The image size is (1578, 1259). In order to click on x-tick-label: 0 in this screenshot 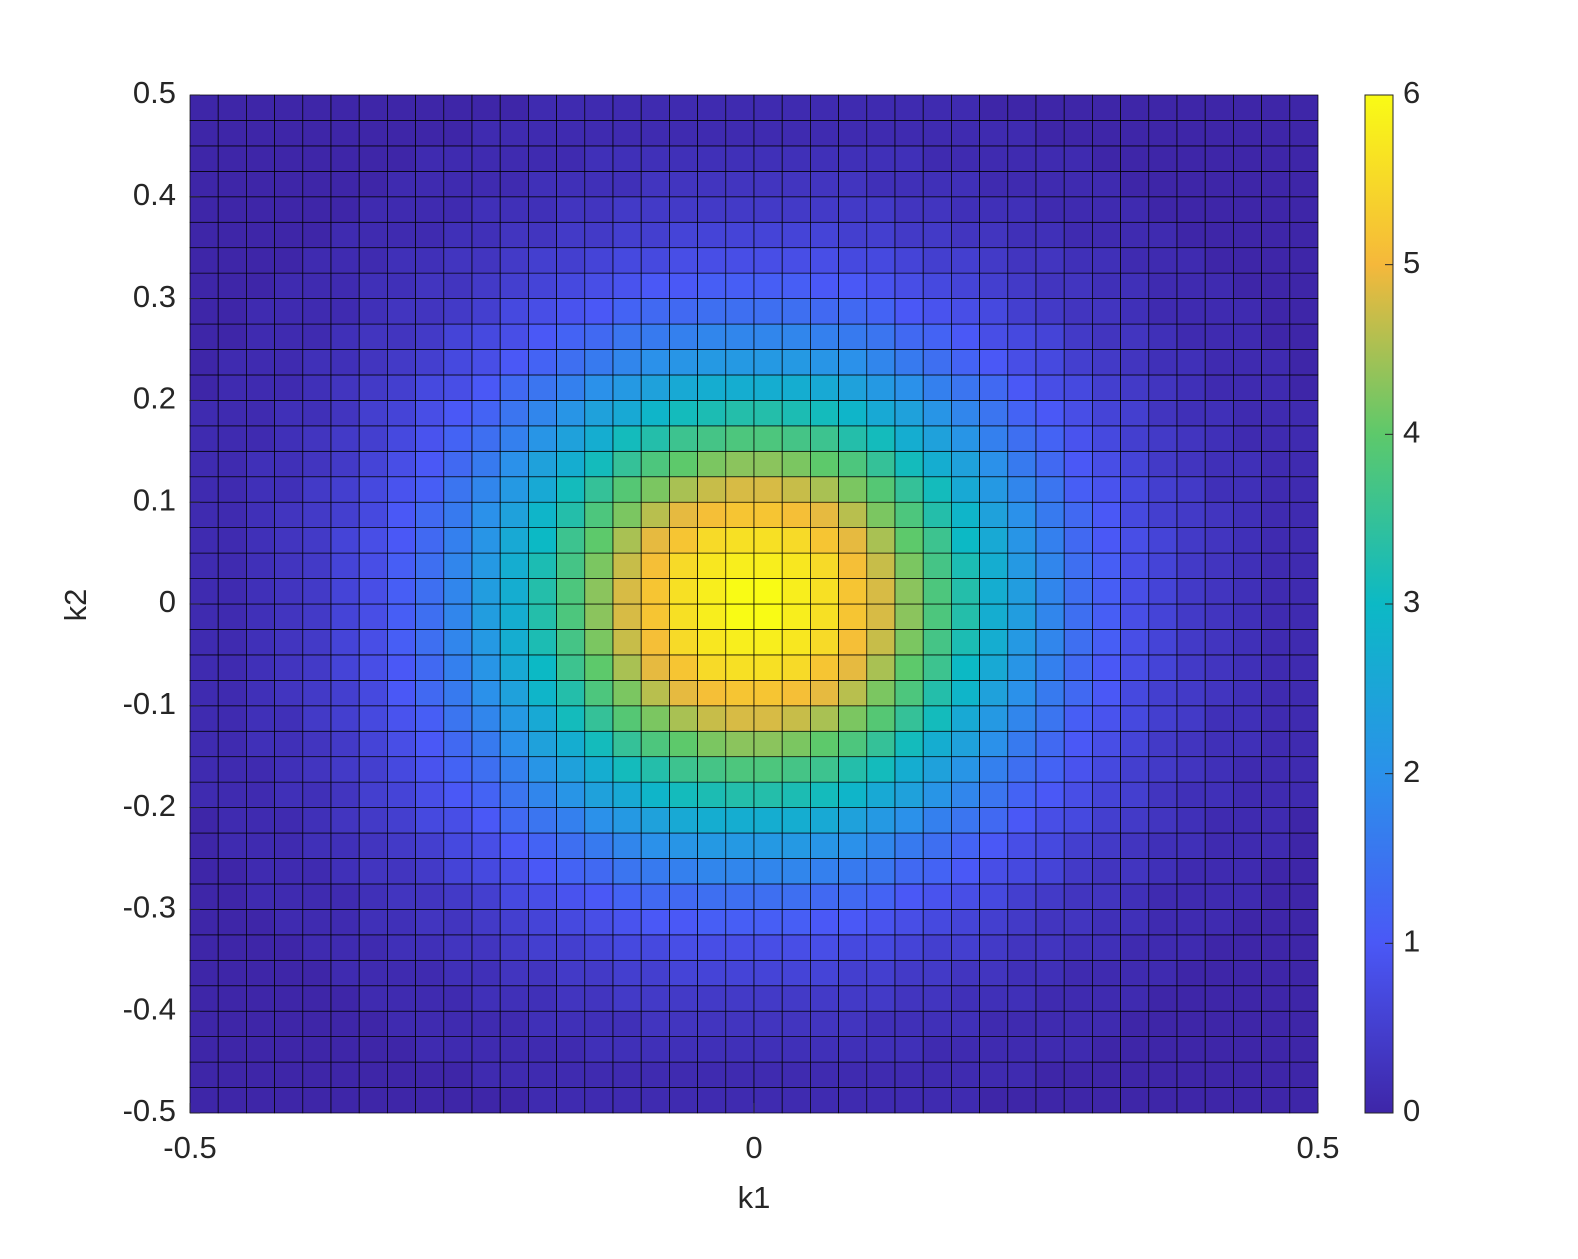, I will do `click(753, 1147)`.